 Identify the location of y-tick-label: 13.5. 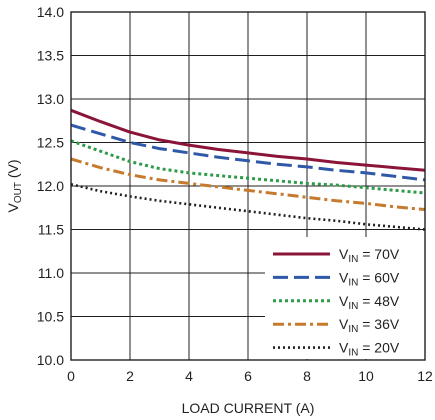
(50, 56).